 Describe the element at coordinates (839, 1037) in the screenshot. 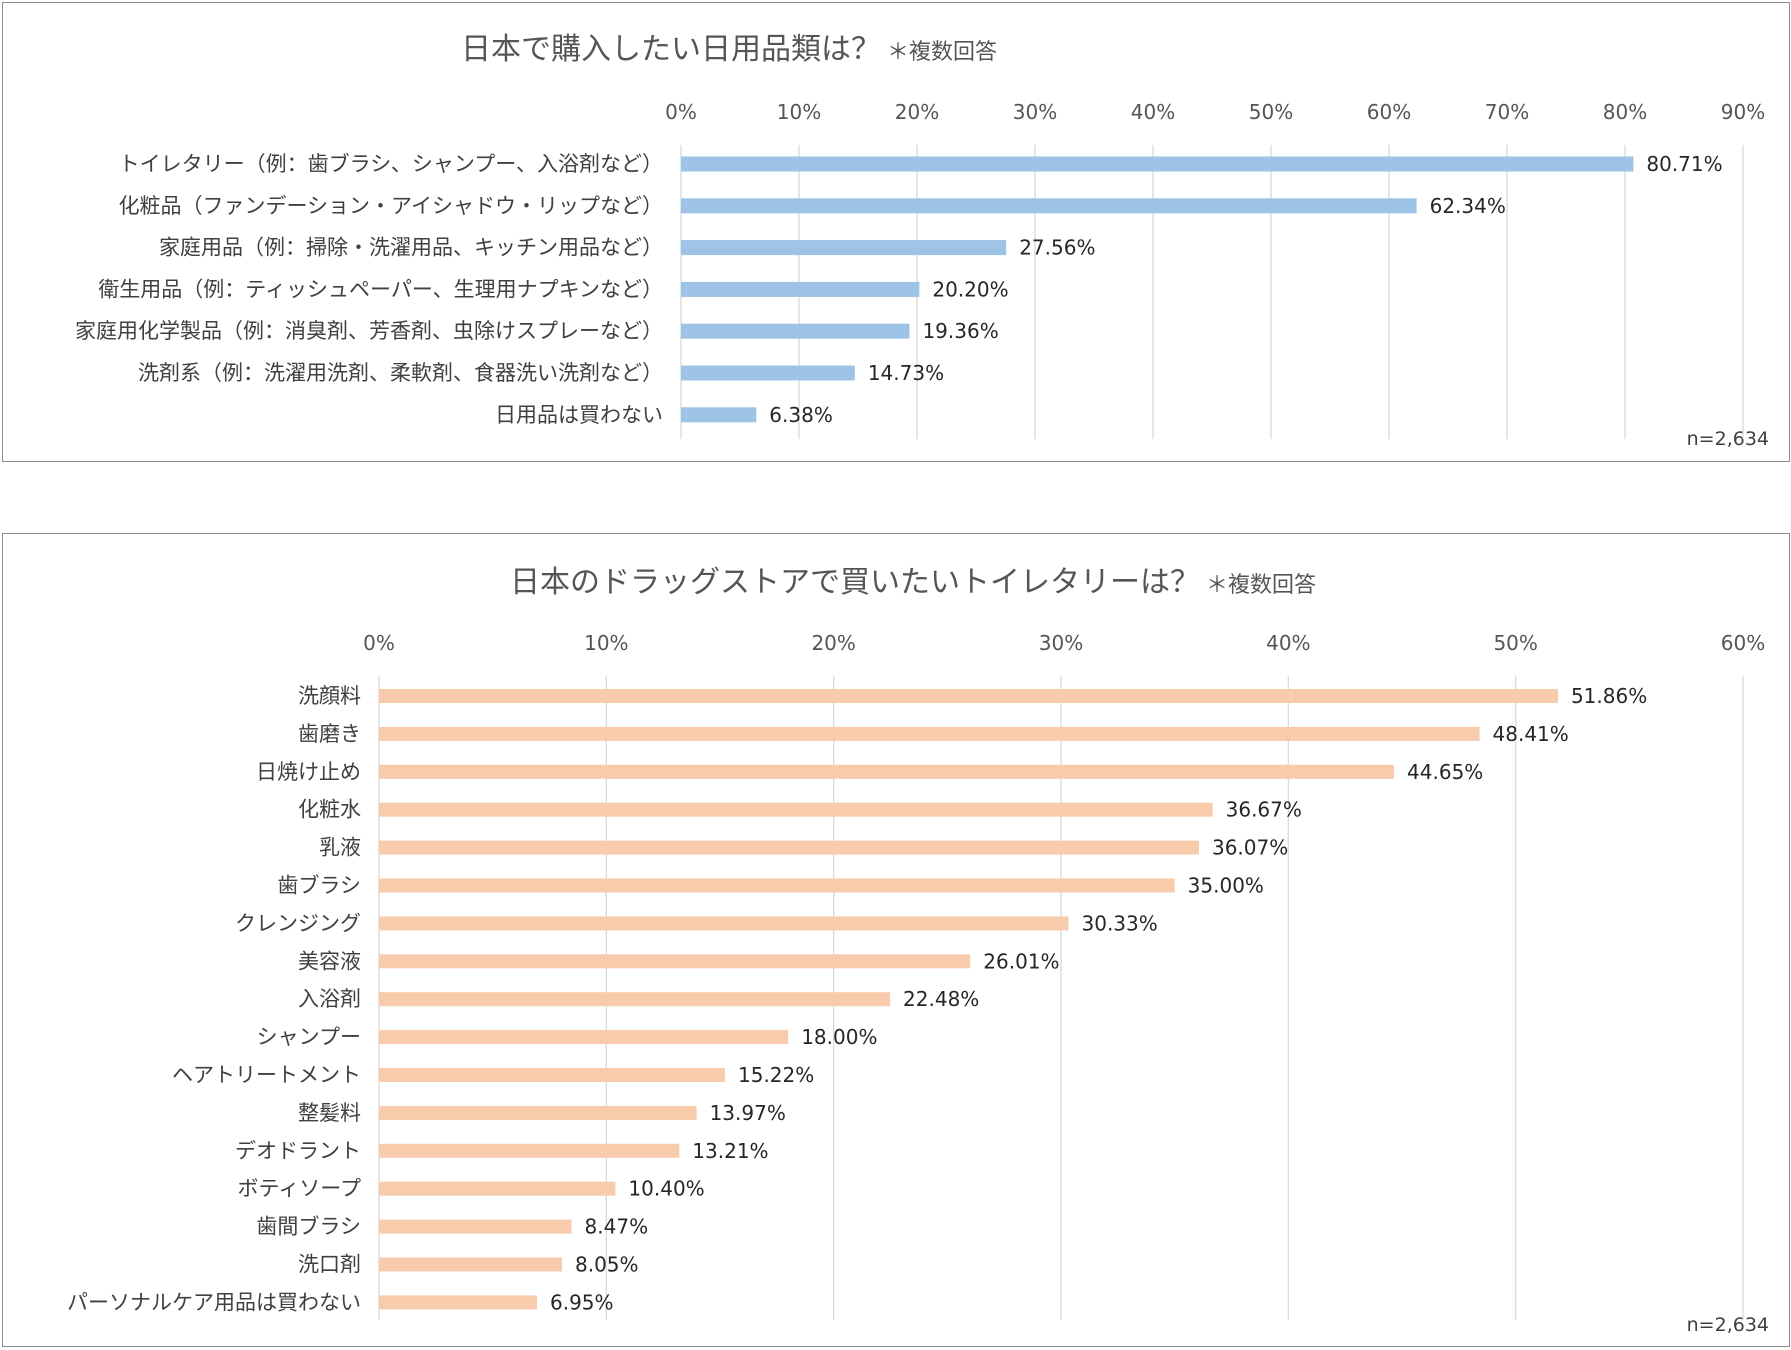

I see `data-label: 18.00%` at that location.